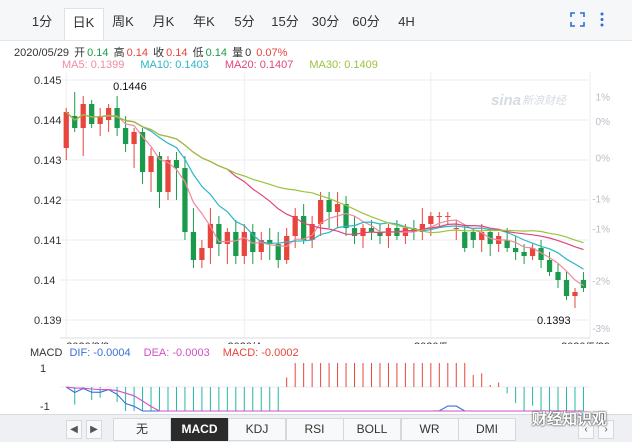 The image size is (632, 442). I want to click on indicator-tab-boll: BOLL, so click(372, 429).